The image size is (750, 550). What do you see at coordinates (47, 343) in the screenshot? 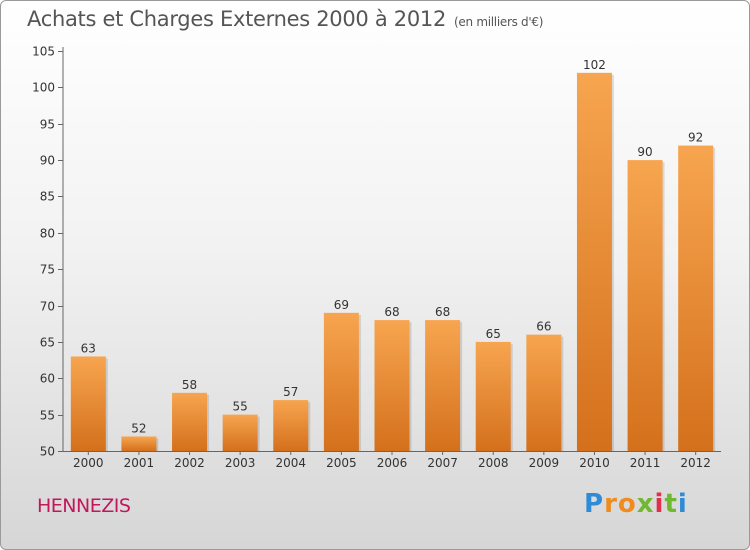
I see `y-tick-label: 65` at bounding box center [47, 343].